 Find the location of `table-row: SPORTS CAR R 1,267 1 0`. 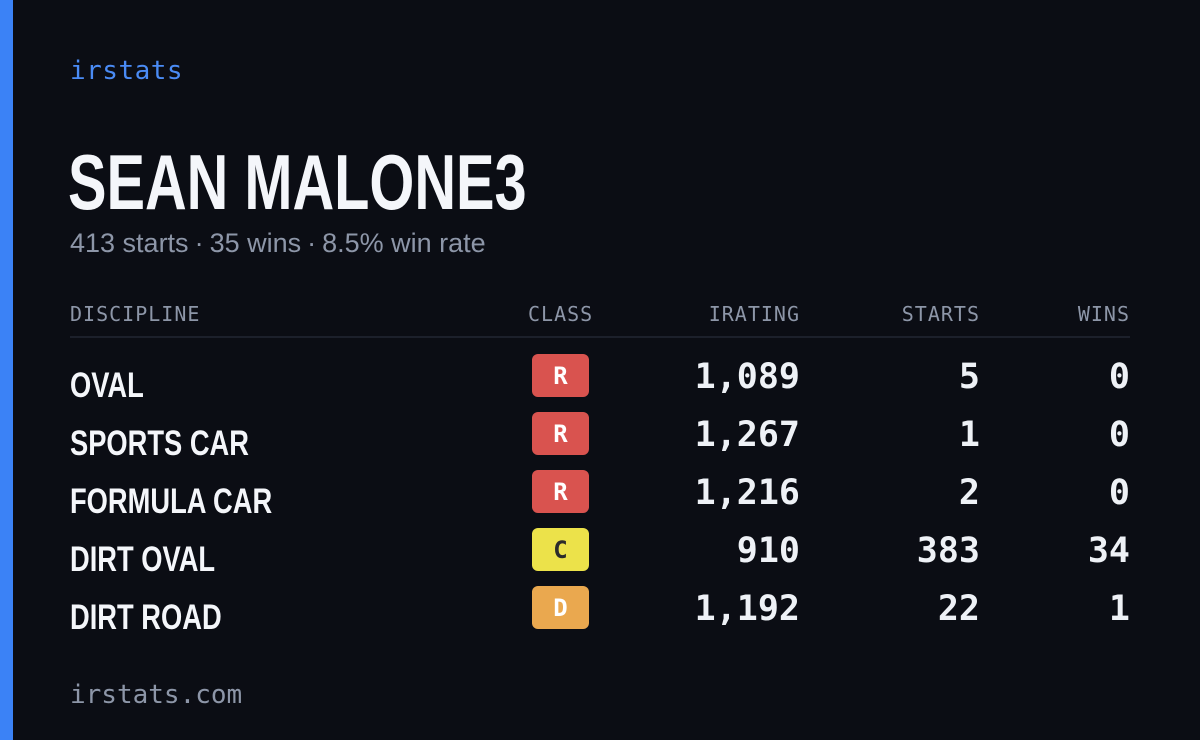

table-row: SPORTS CAR R 1,267 1 0 is located at coordinates (600, 439).